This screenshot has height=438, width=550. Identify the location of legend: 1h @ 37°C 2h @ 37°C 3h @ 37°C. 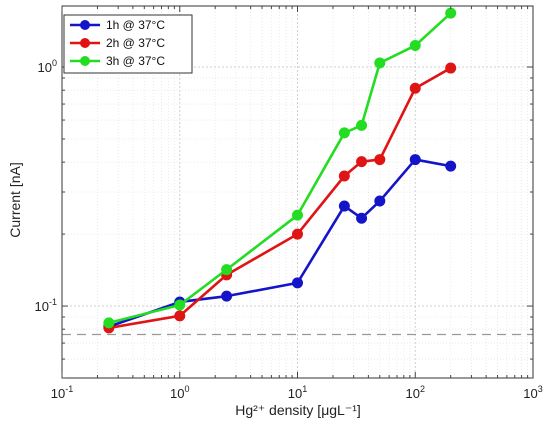
(128, 44).